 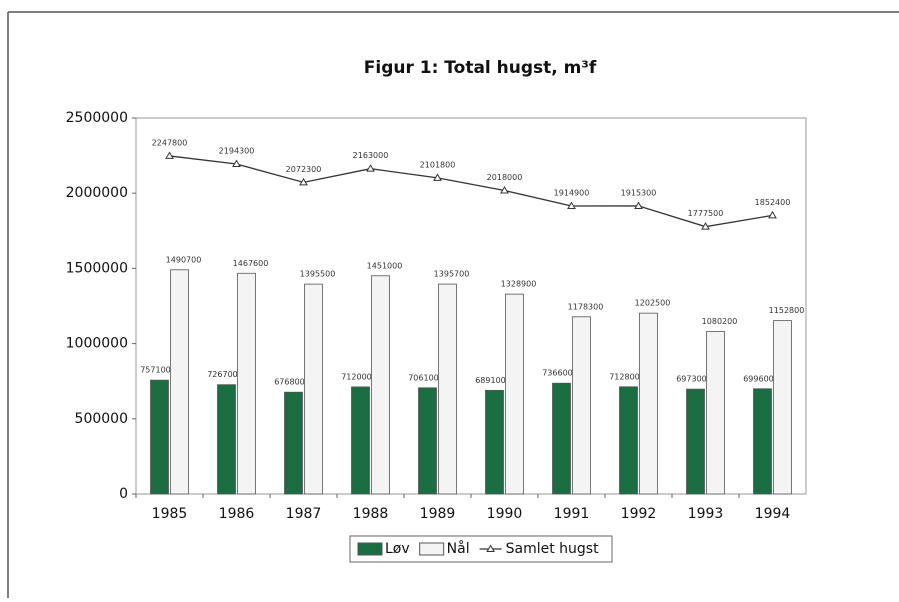 I want to click on x-tick-label: 1990, so click(x=505, y=514).